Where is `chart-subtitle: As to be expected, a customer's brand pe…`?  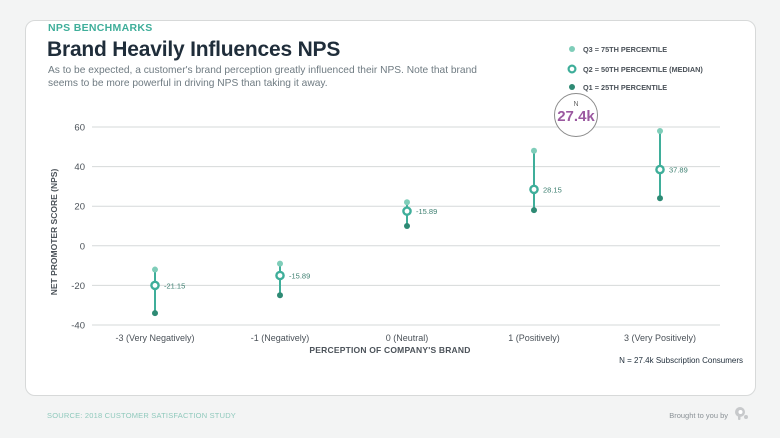 chart-subtitle: As to be expected, a customer's brand pe… is located at coordinates (262, 77).